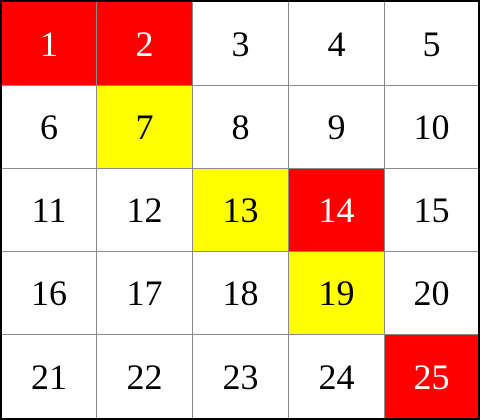 This screenshot has height=420, width=480. Describe the element at coordinates (241, 127) in the screenshot. I see `grid-cell-8: 8` at that location.